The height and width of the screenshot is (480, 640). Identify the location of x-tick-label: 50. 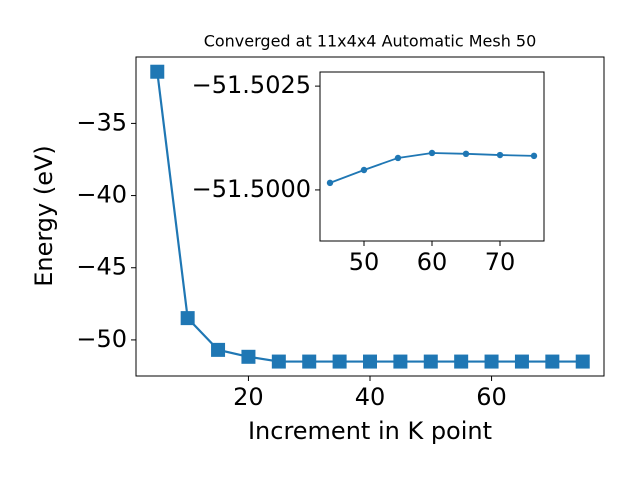
(364, 262).